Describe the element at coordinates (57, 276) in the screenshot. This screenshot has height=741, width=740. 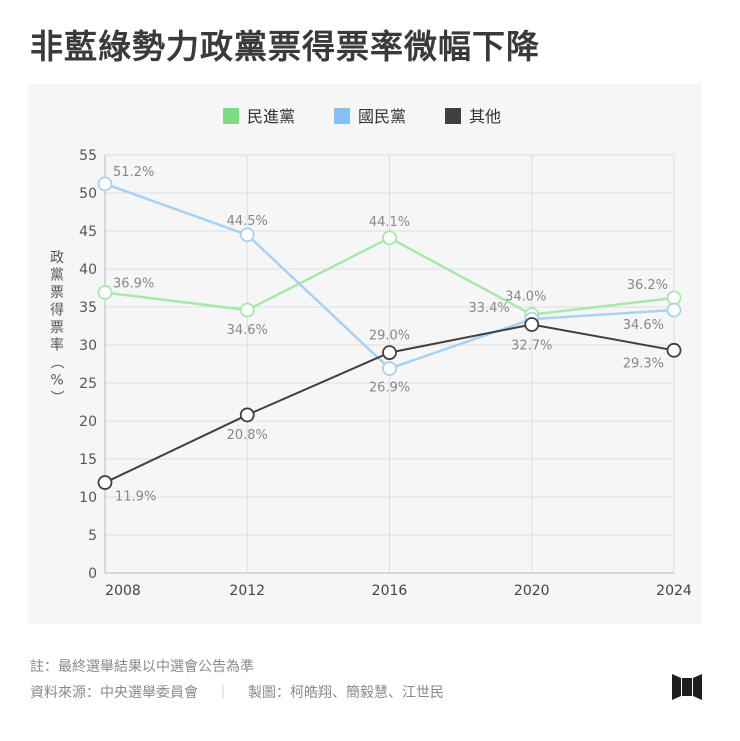
I see `y-axis-label-char: 黨` at that location.